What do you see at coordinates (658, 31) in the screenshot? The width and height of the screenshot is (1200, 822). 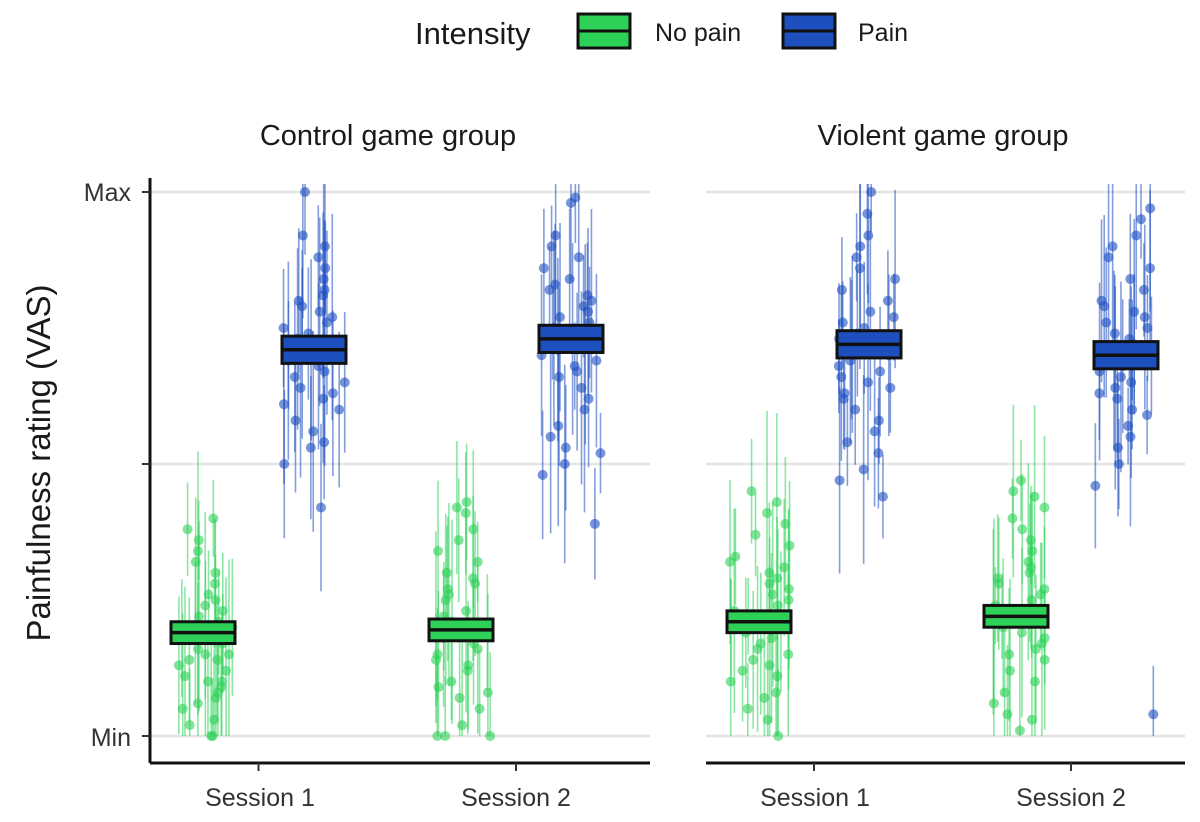 I see `legend-item-no-pain: No pain` at bounding box center [658, 31].